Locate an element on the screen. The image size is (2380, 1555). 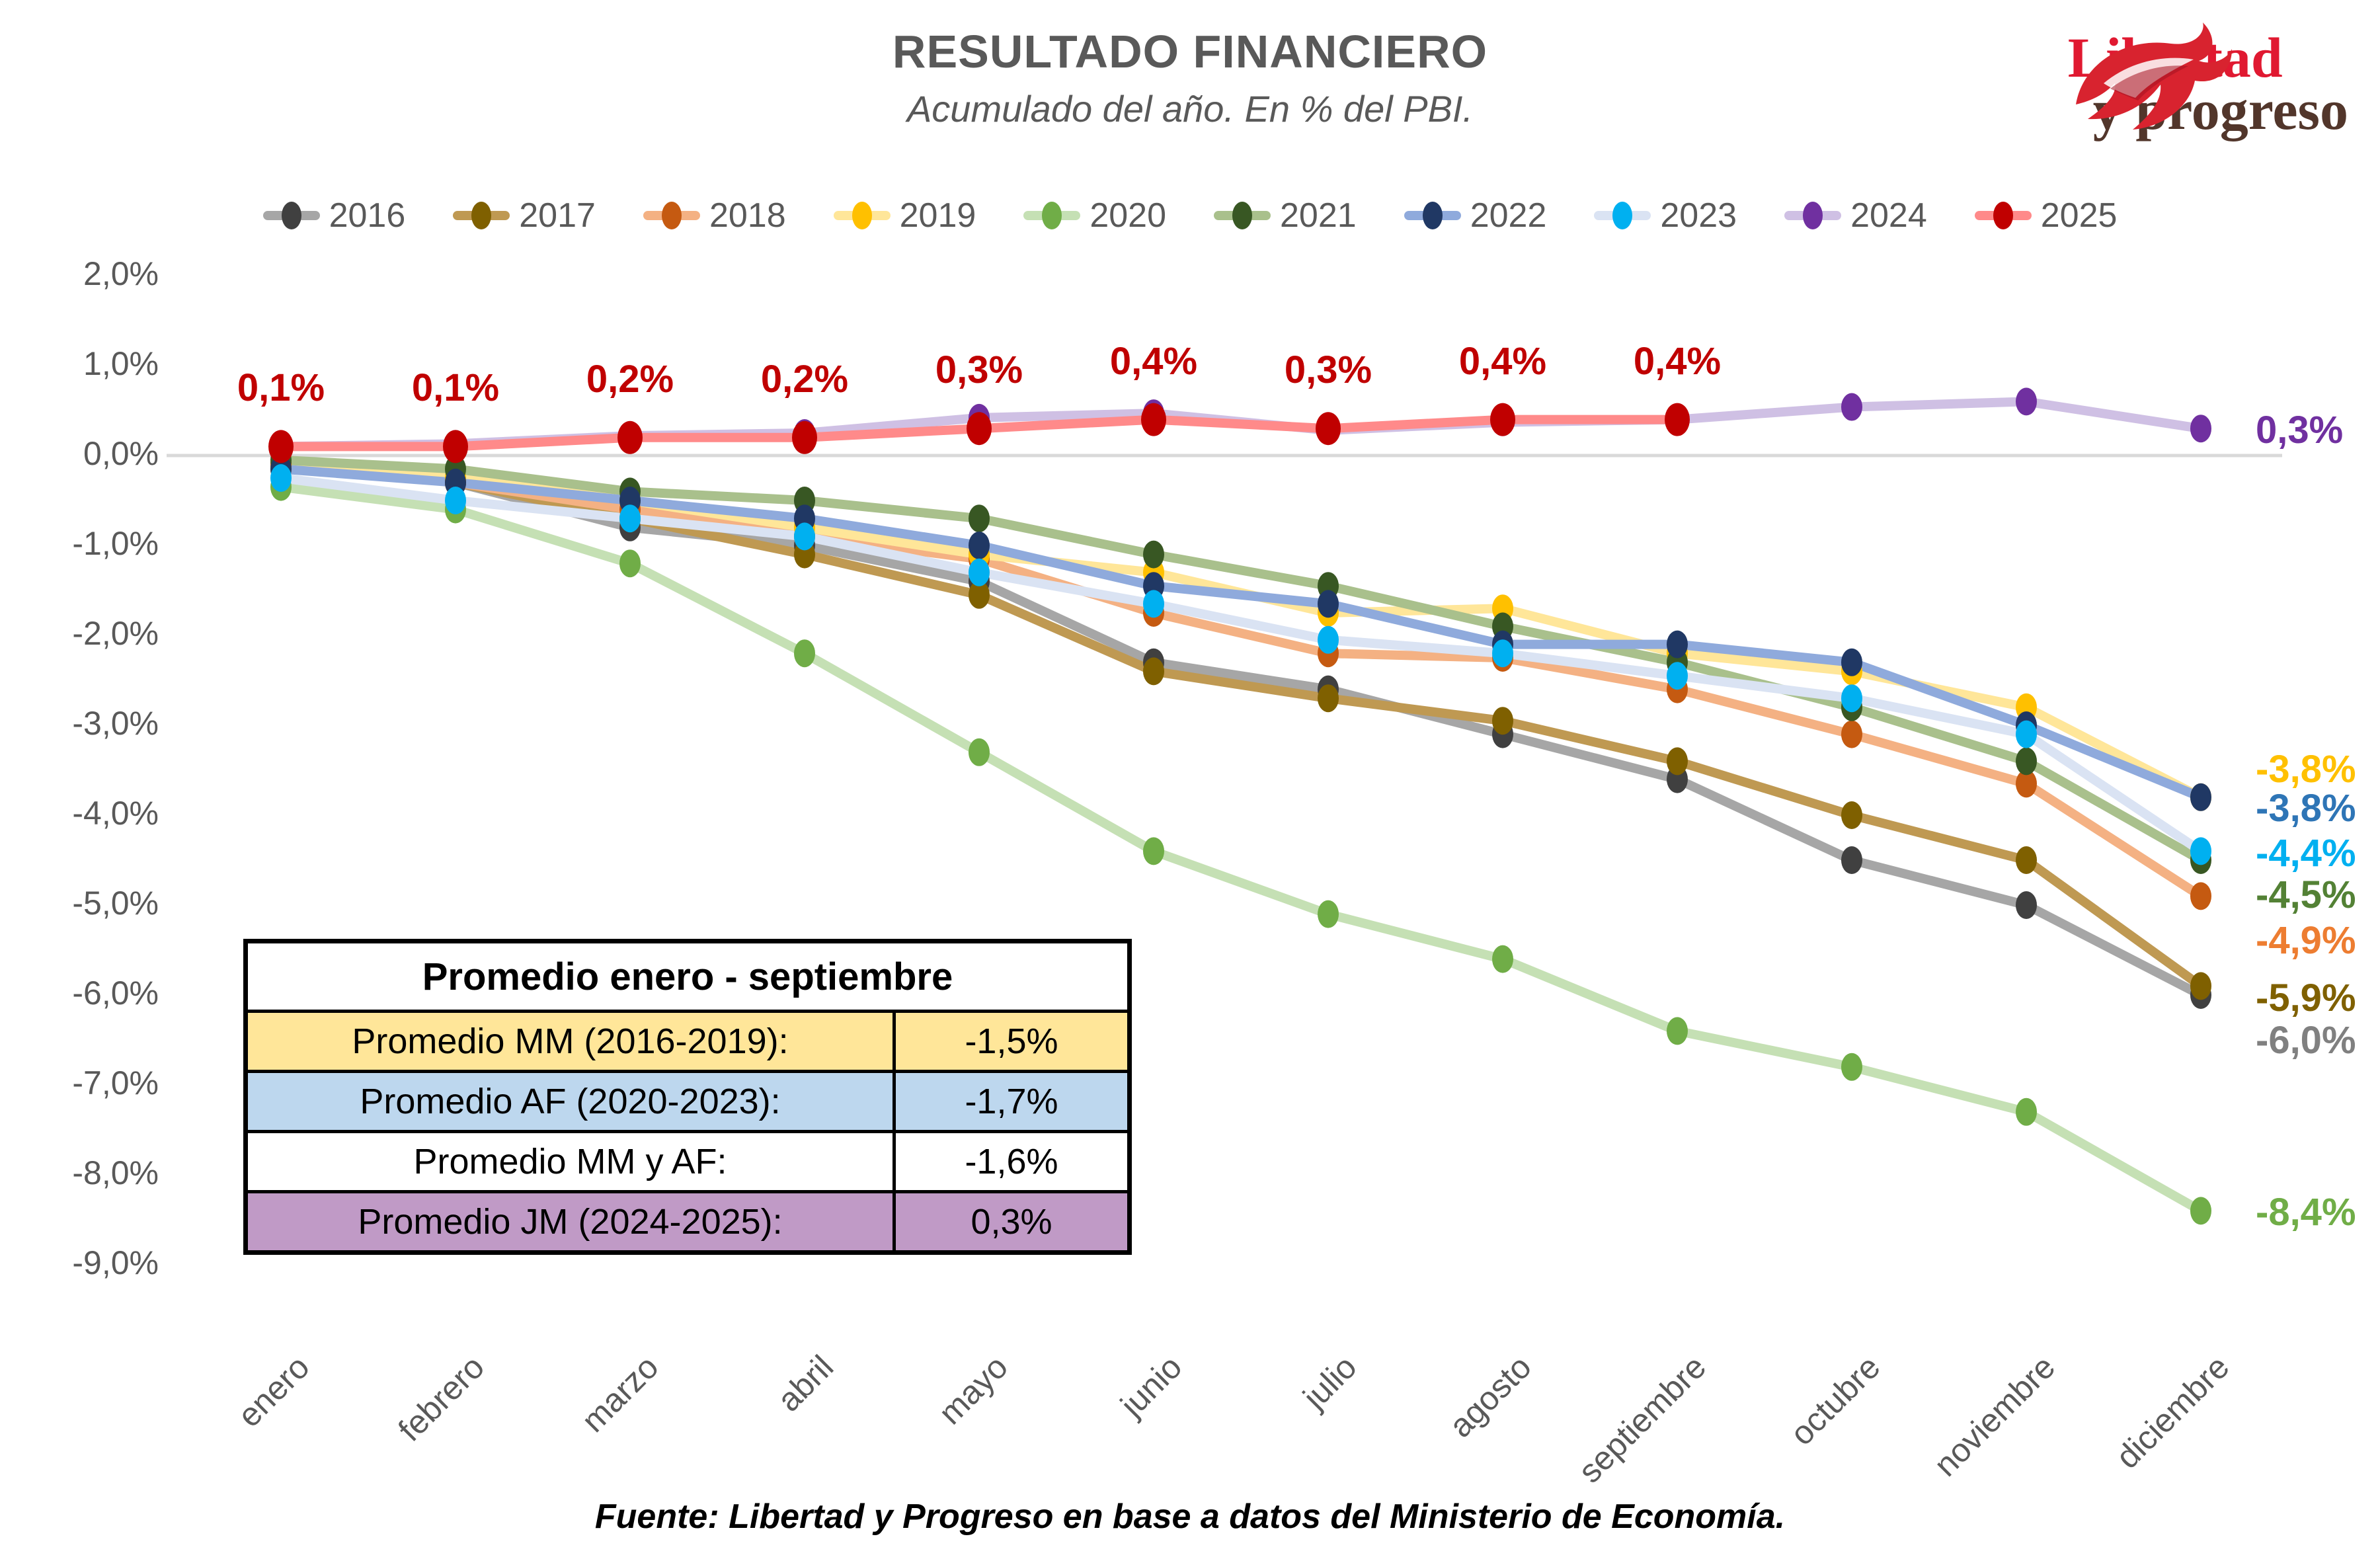
legend-item-2022: 2022 is located at coordinates (1475, 215).